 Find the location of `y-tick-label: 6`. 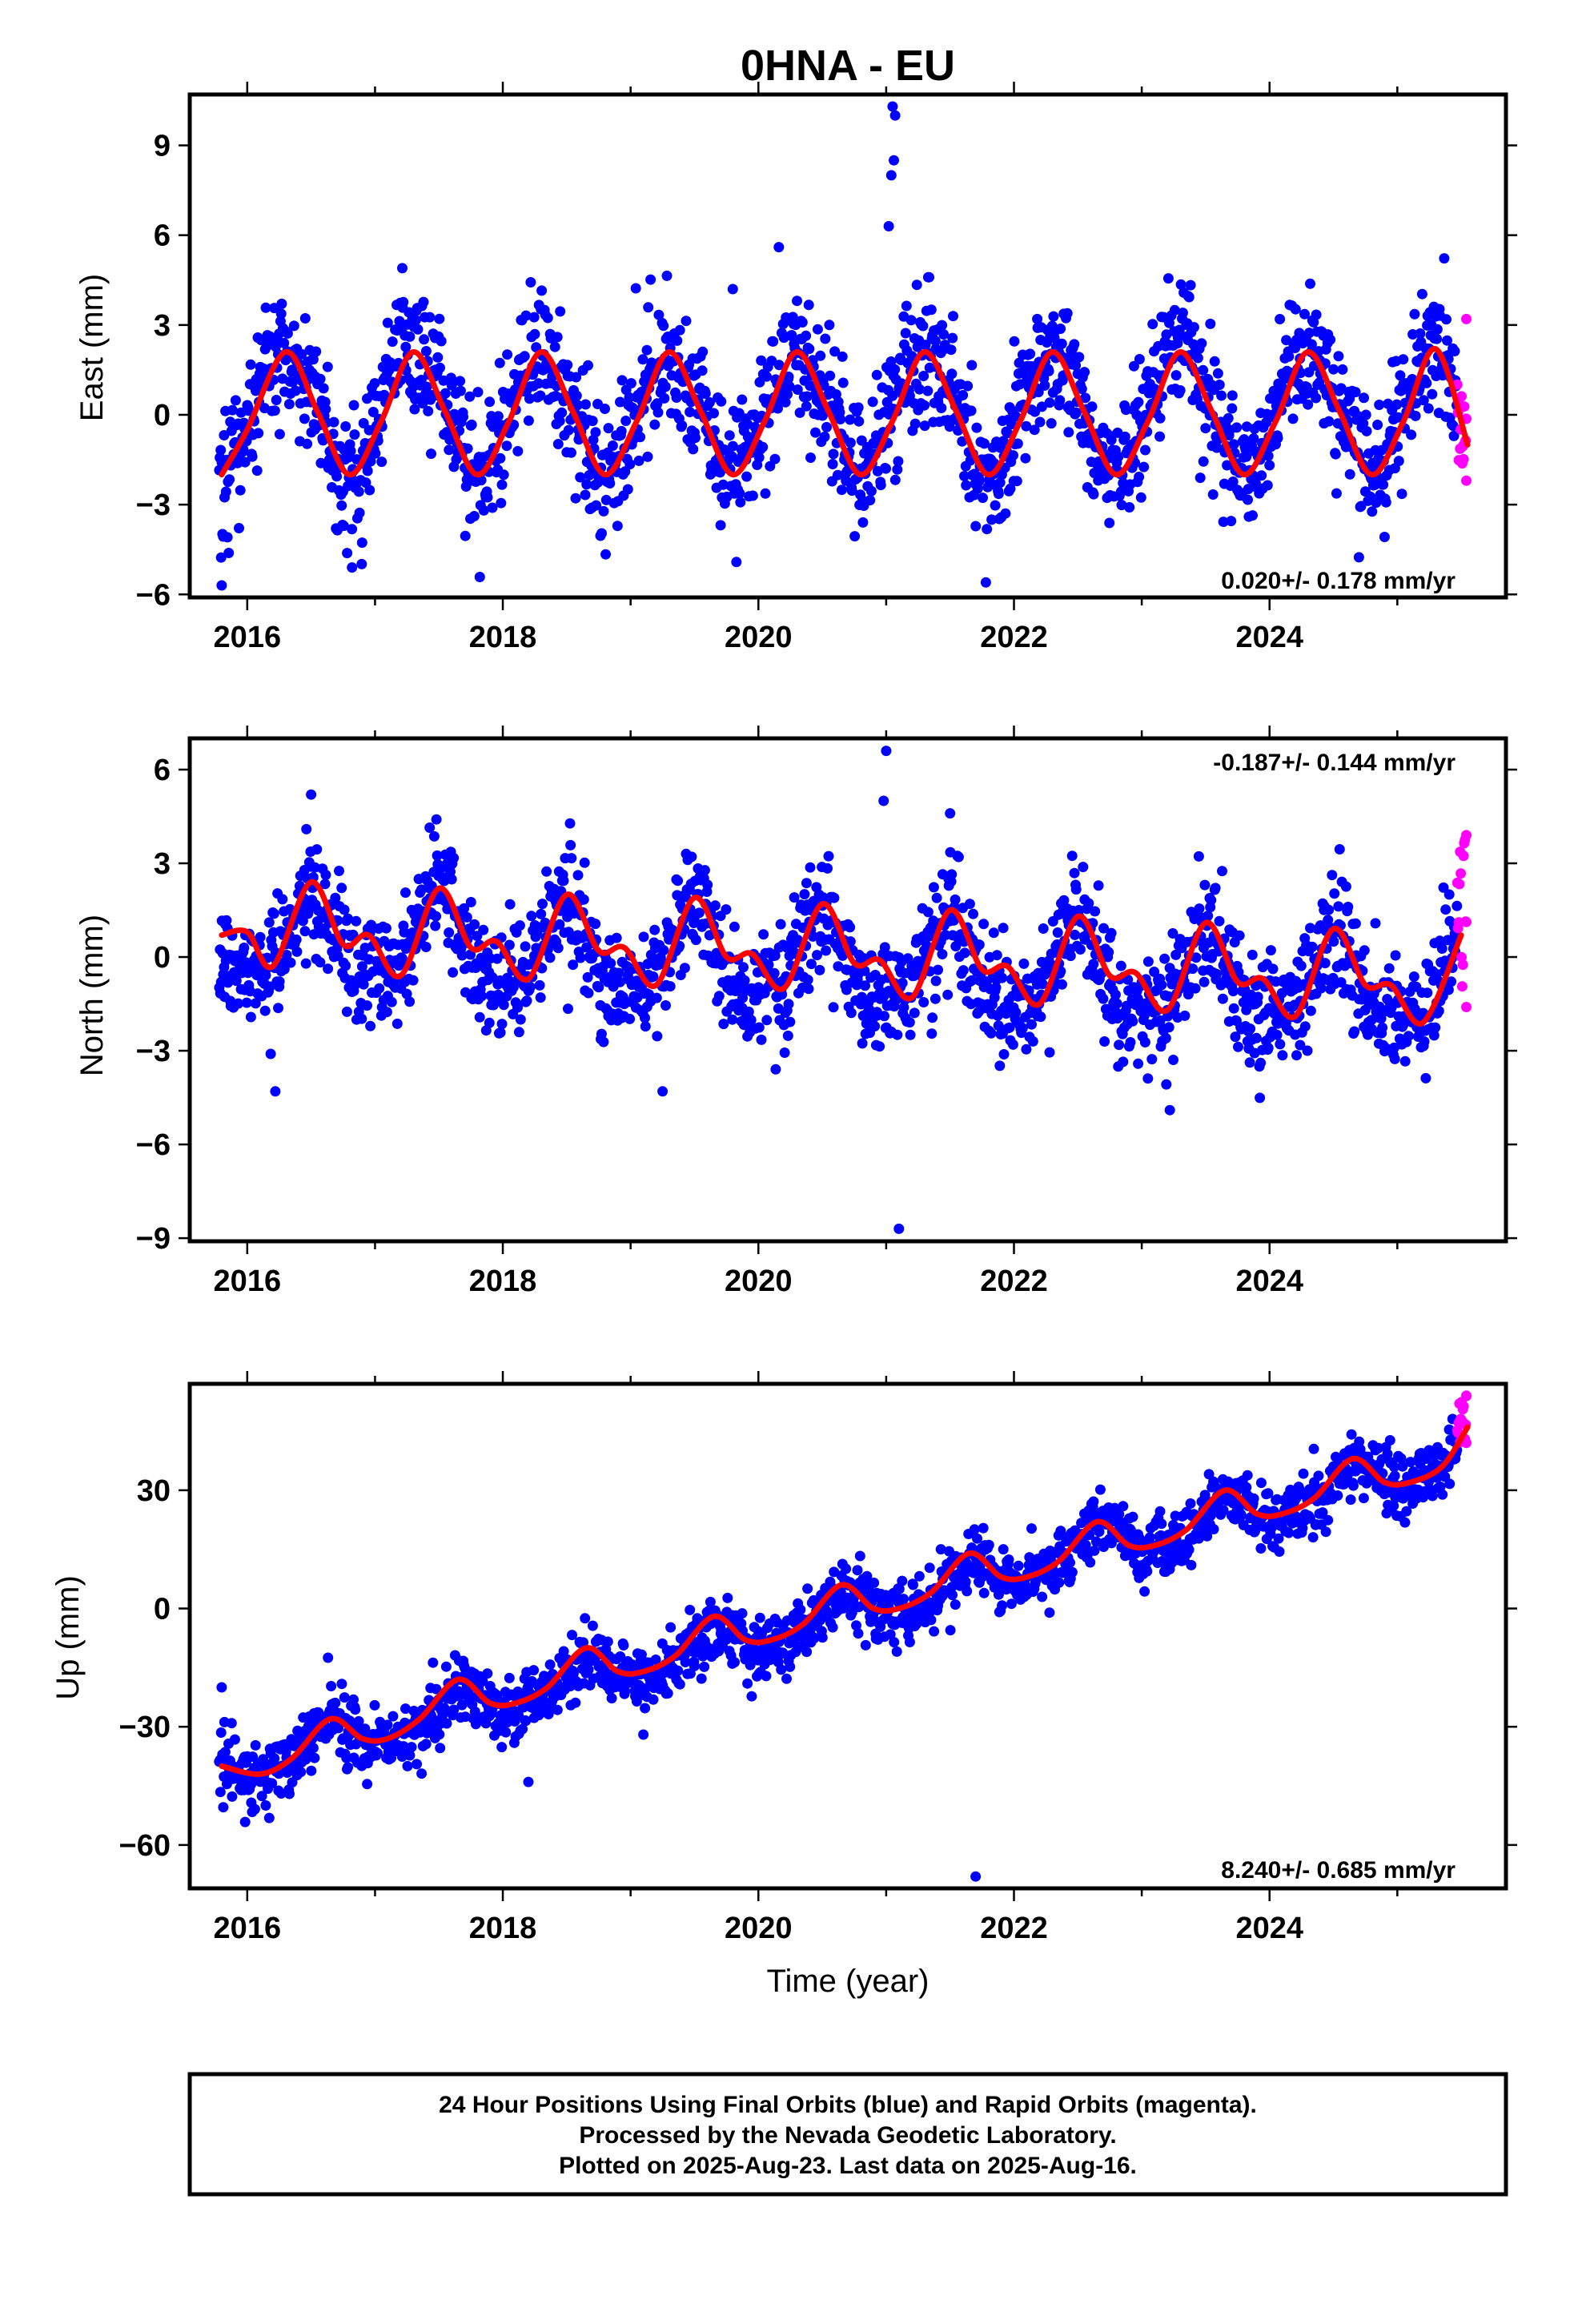

y-tick-label: 6 is located at coordinates (162, 770).